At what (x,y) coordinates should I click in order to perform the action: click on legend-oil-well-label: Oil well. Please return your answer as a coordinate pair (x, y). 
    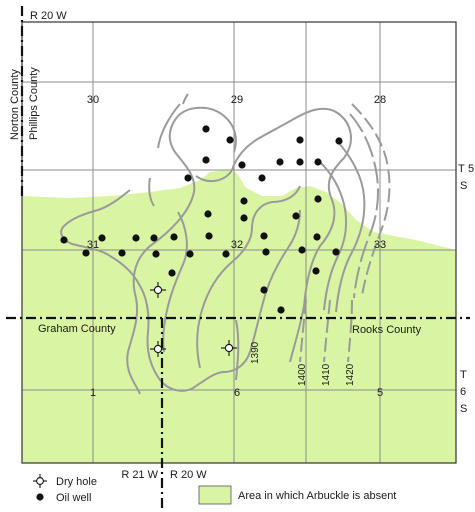
    Looking at the image, I should click on (73, 498).